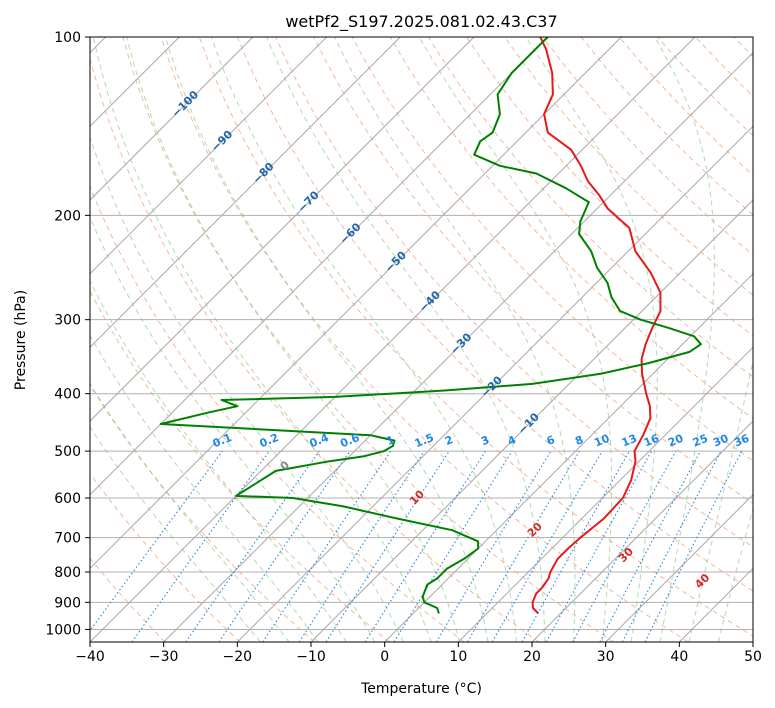 The height and width of the screenshot is (708, 775). What do you see at coordinates (700, 441) in the screenshot?
I see `mixing-ratio-label: 25` at bounding box center [700, 441].